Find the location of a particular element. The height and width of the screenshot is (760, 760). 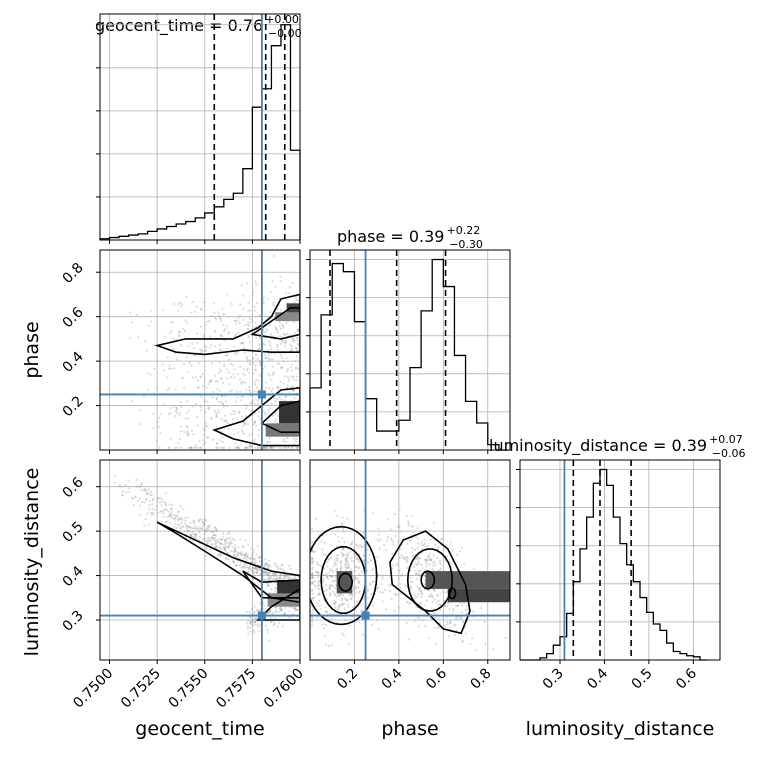

x-tick-label: 0.8 is located at coordinates (481, 679).